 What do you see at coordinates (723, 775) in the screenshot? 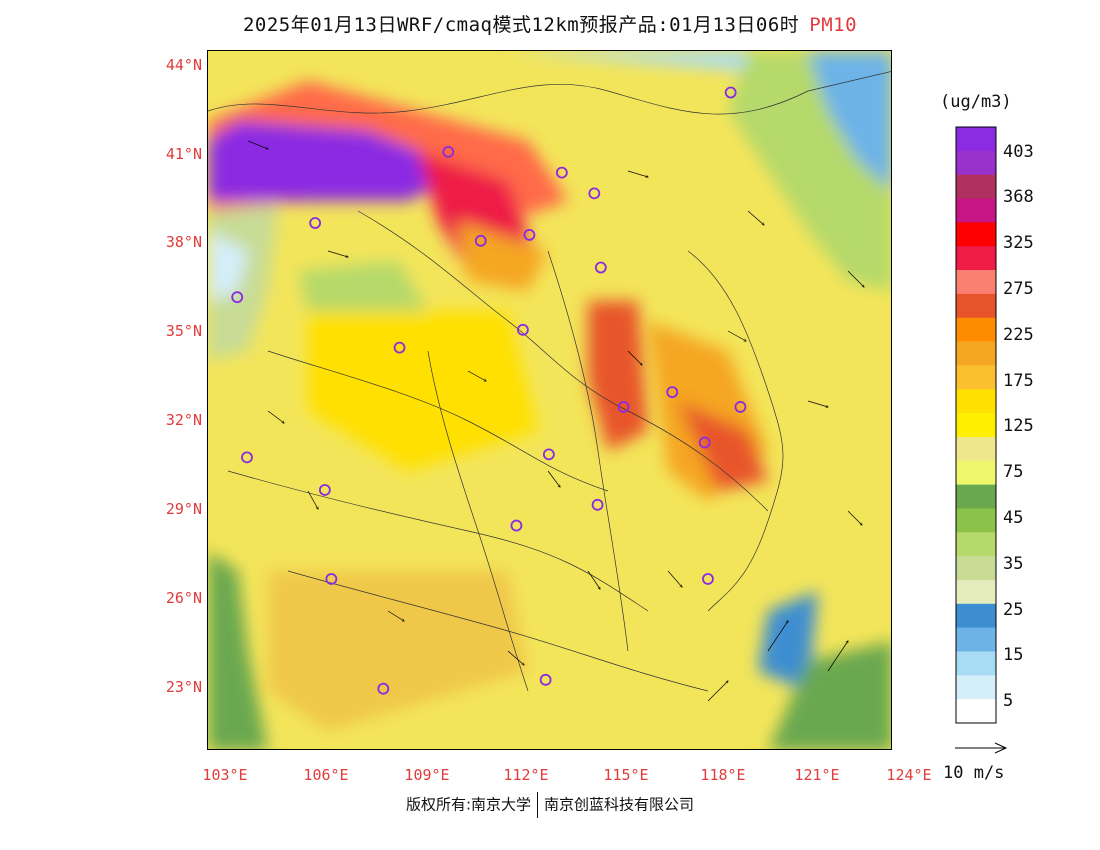
I see `lon-label-118: 118°E` at bounding box center [723, 775].